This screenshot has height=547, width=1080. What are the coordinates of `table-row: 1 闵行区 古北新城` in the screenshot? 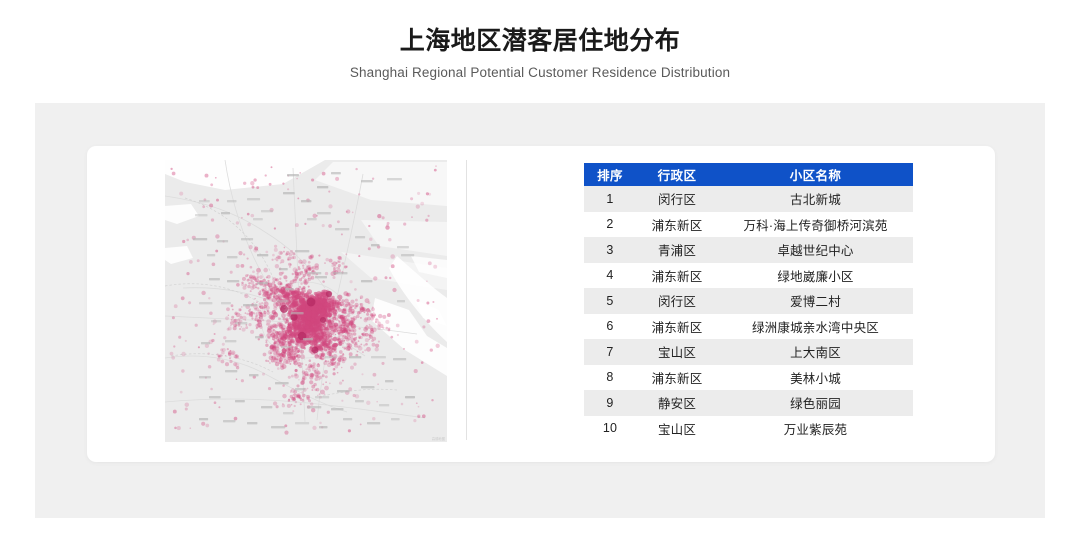 It's located at (748, 199).